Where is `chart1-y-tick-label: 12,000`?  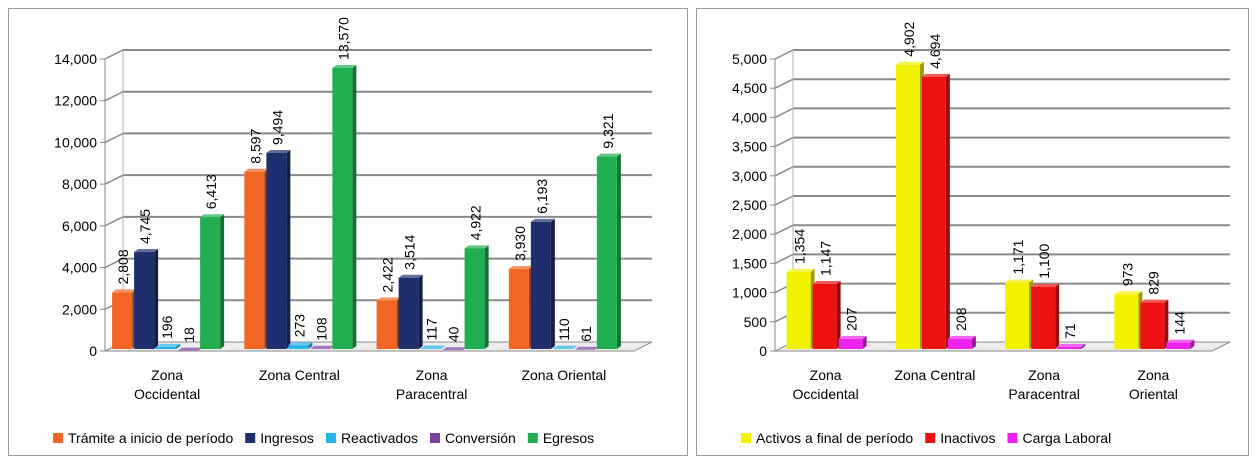 chart1-y-tick-label: 12,000 is located at coordinates (75, 101).